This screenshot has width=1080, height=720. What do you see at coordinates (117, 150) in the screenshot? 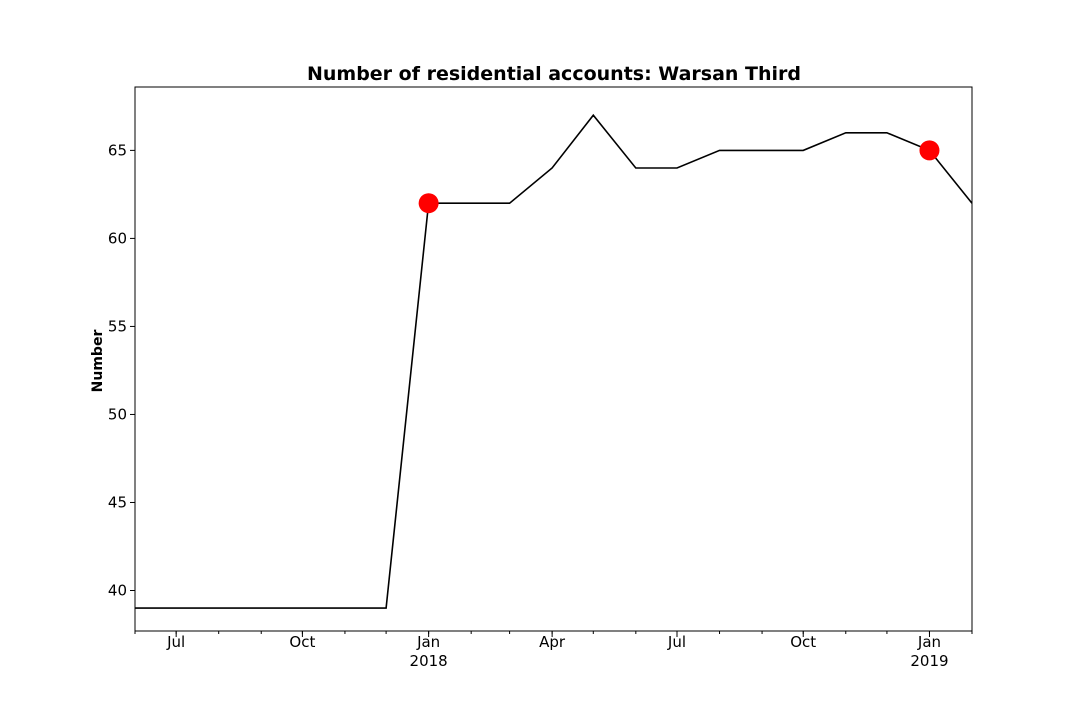
I see `y-tick-label: 65` at bounding box center [117, 150].